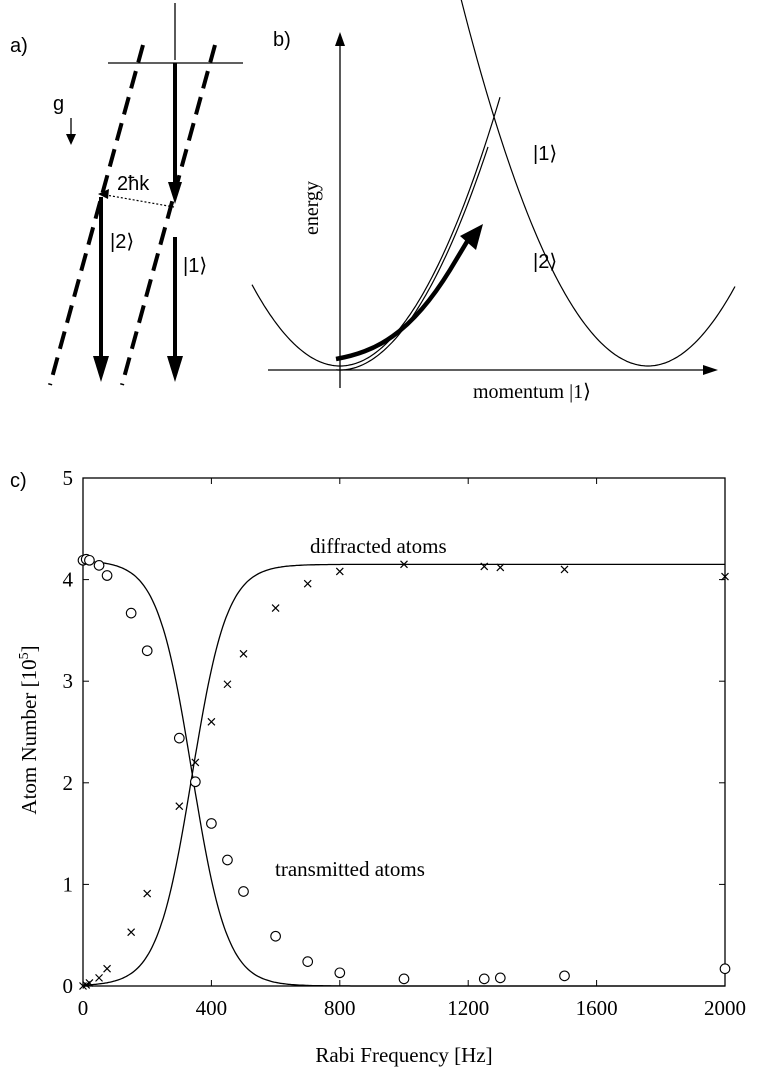 This screenshot has width=775, height=1070. What do you see at coordinates (103, 194) in the screenshot?
I see `momentum-transfer-arrow-head` at bounding box center [103, 194].